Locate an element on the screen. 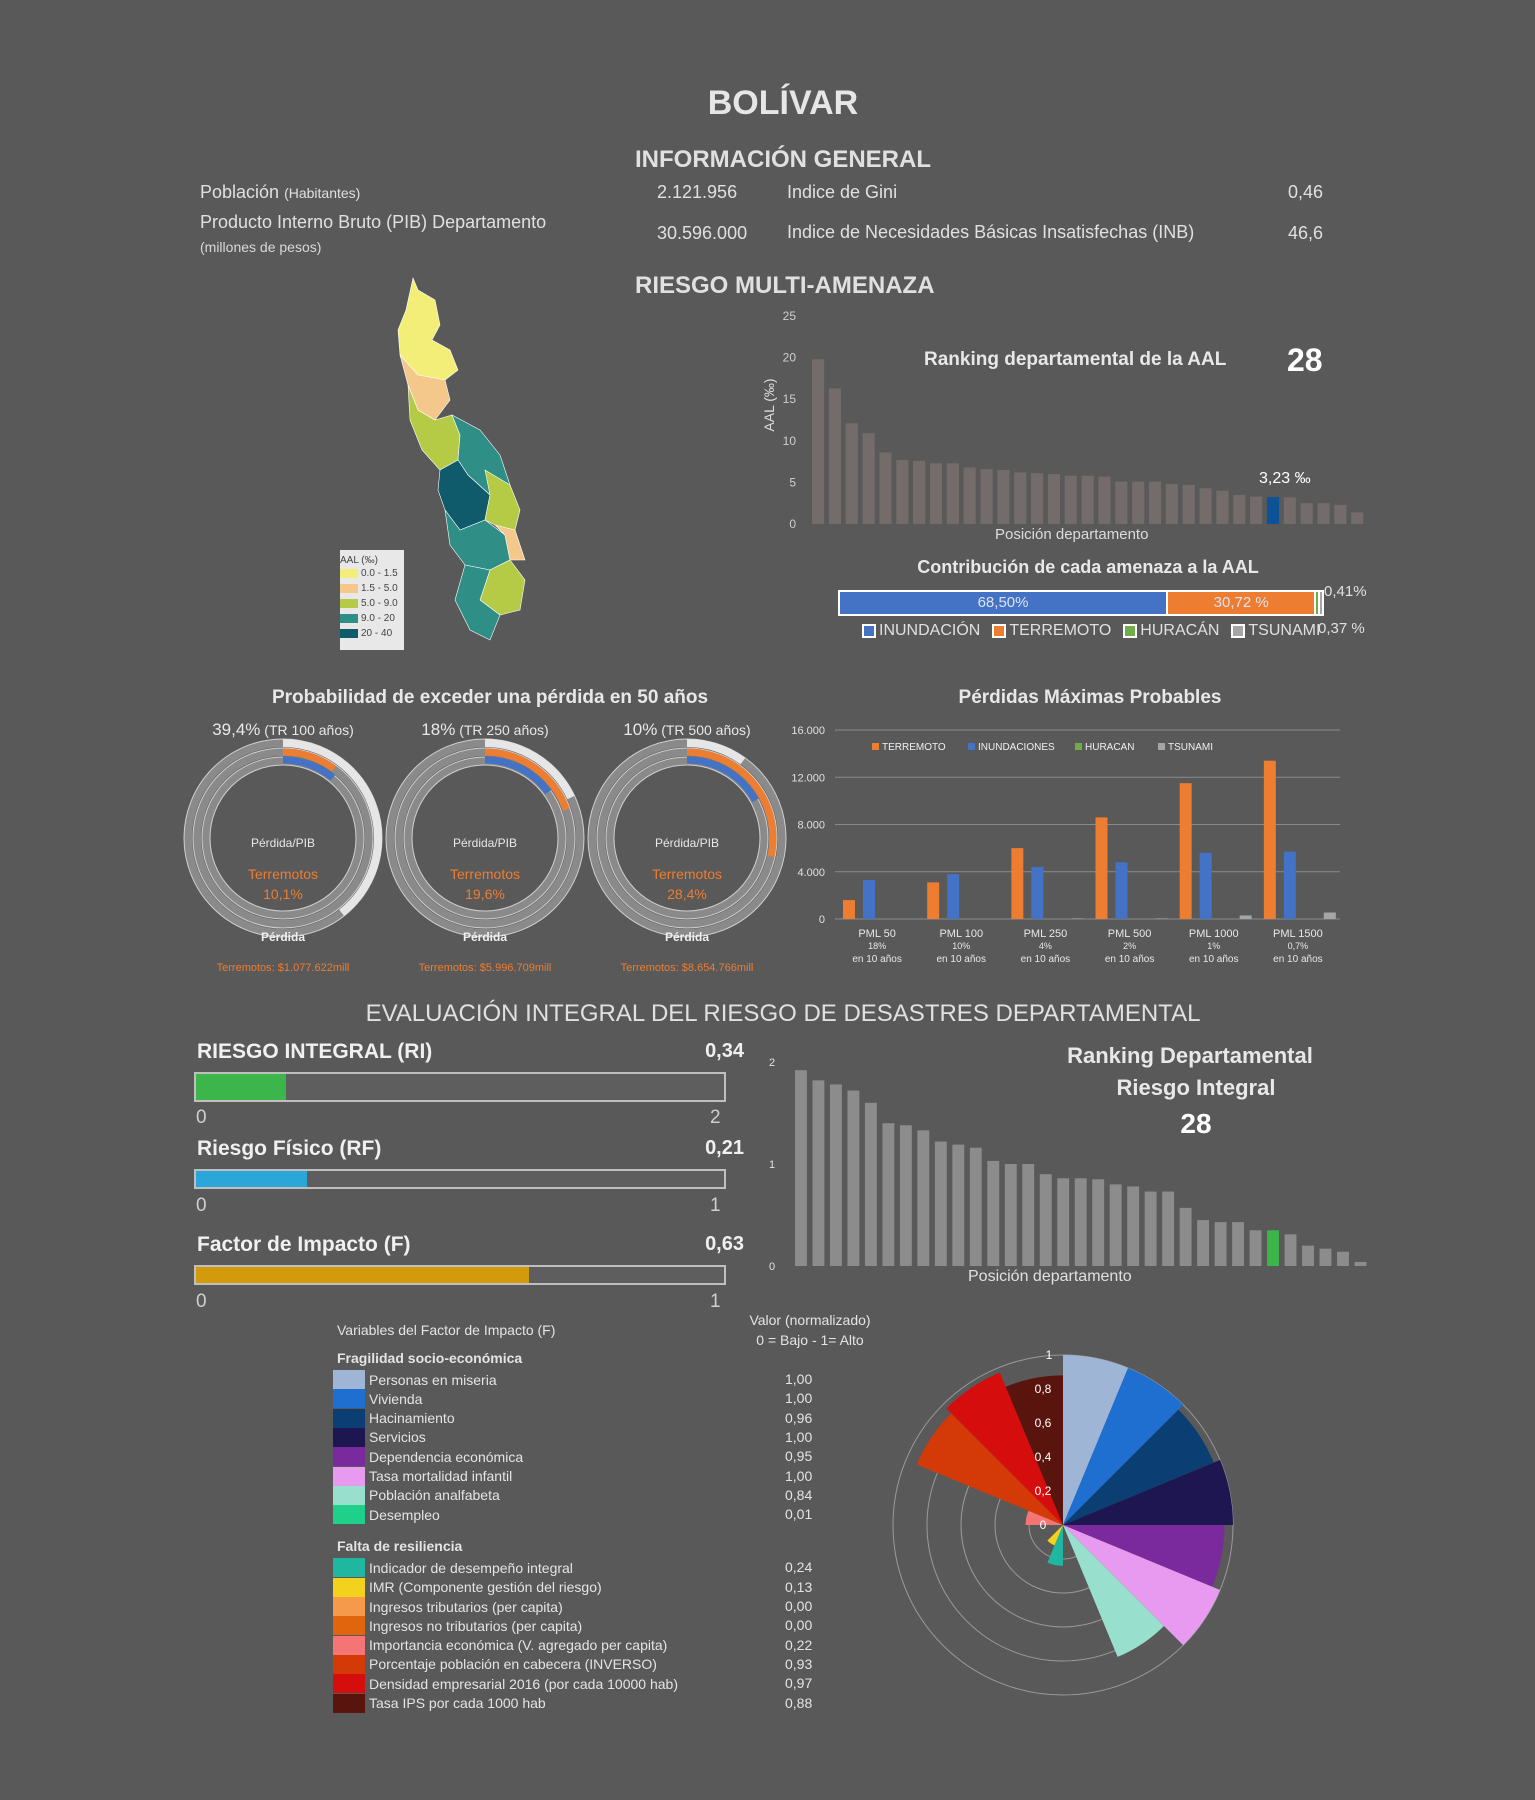 Image resolution: width=1535 pixels, height=1800 pixels. aal-ylabel: AAL (‰) is located at coordinates (769, 405).